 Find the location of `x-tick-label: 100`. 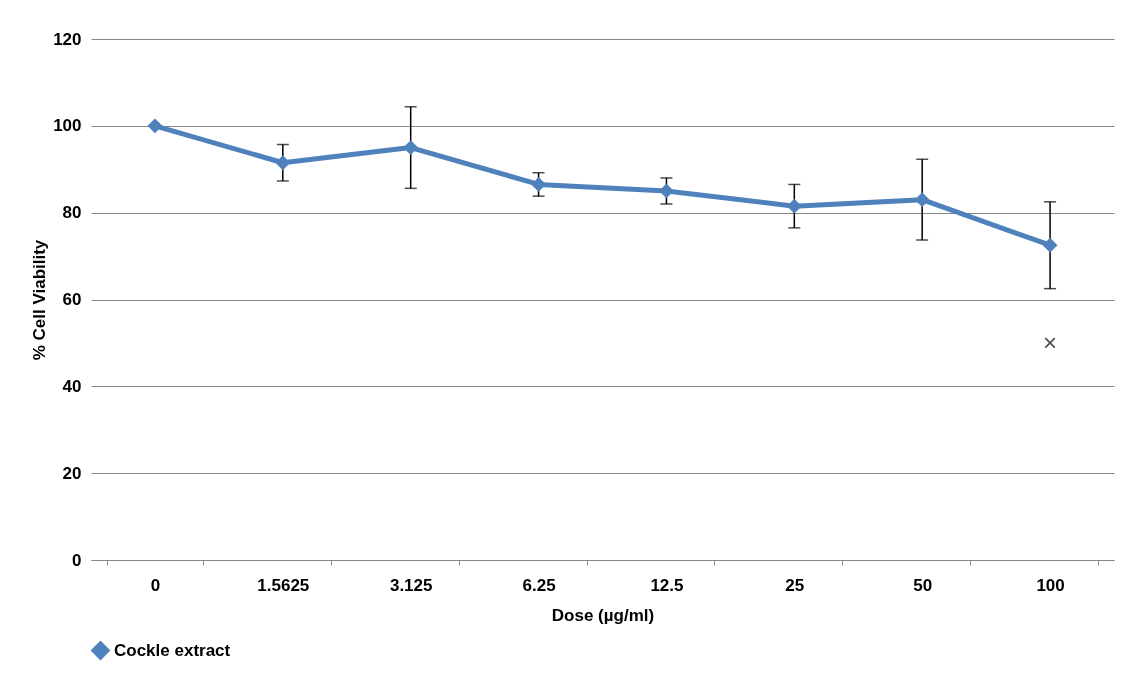

x-tick-label: 100 is located at coordinates (1050, 585).